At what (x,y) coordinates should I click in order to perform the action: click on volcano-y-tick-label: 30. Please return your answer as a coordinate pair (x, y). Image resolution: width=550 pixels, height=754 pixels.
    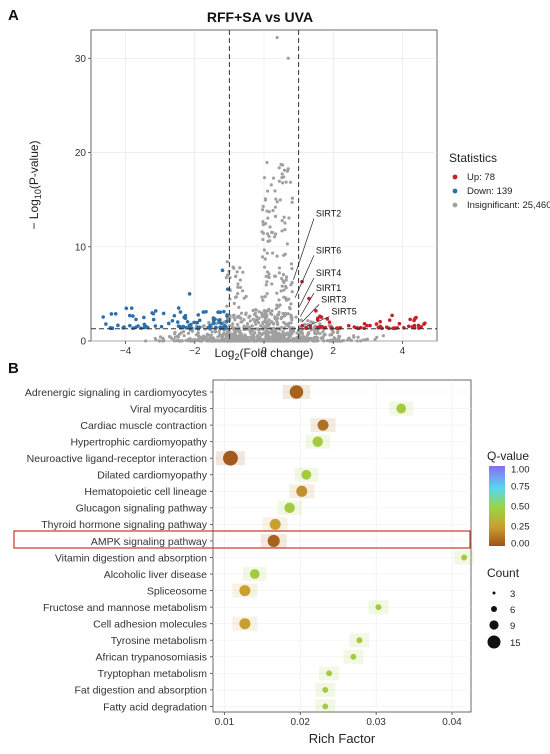
    Looking at the image, I should click on (81, 59).